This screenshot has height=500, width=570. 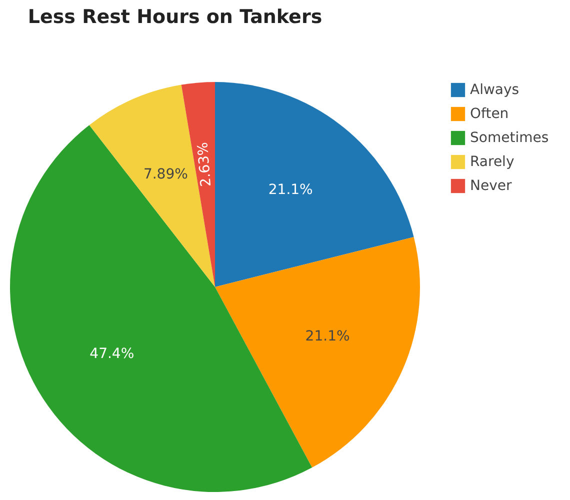 I want to click on legend-label: Never, so click(x=491, y=186).